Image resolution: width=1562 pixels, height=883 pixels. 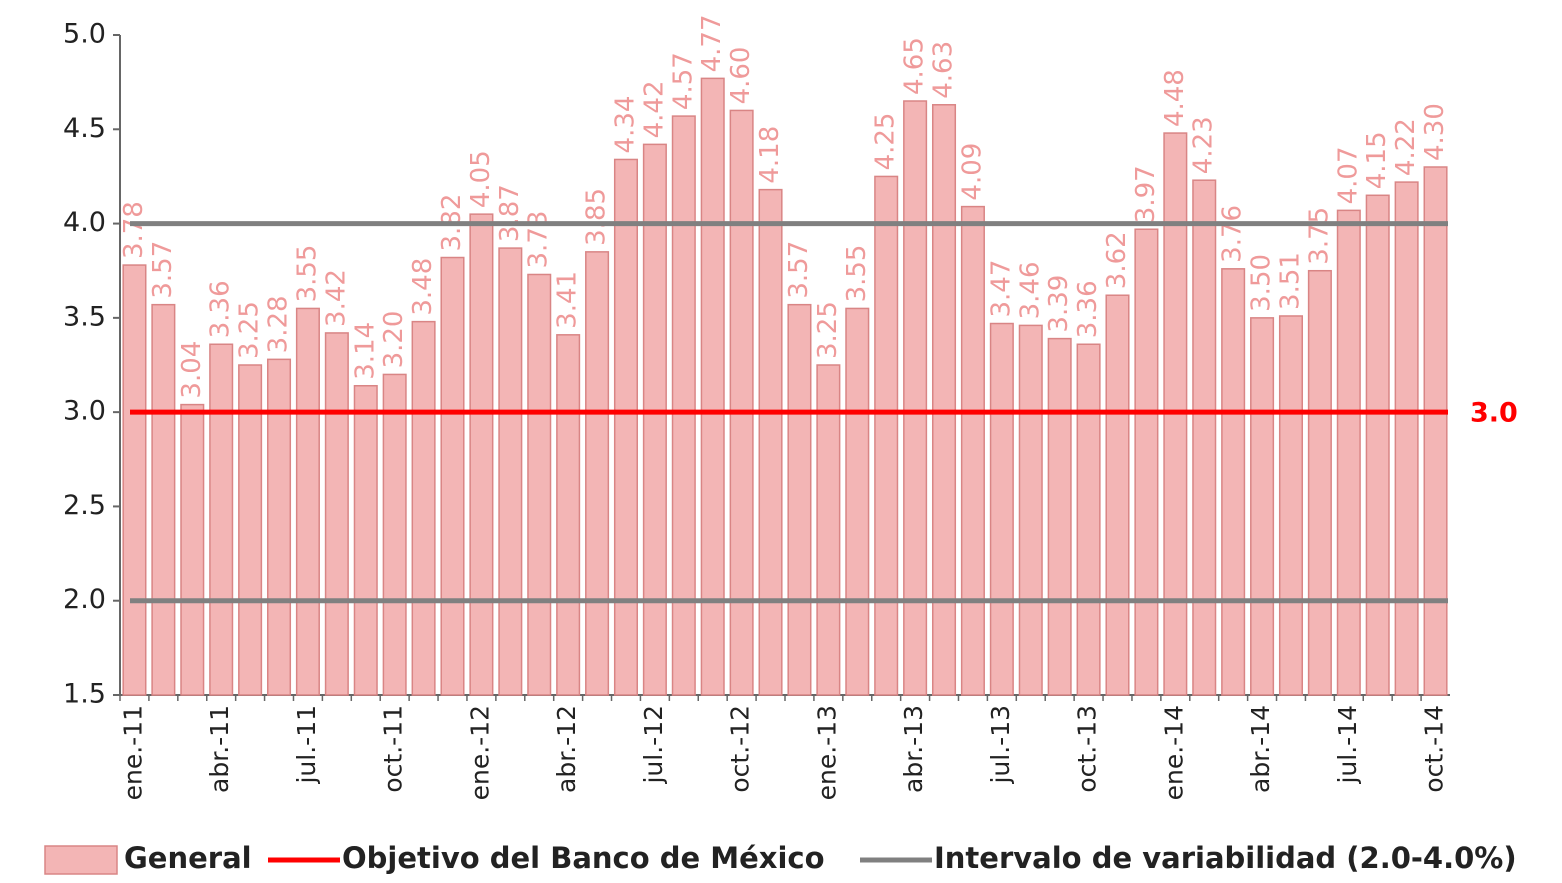 What do you see at coordinates (84, 411) in the screenshot?
I see `y-tick-label: 3.0` at bounding box center [84, 411].